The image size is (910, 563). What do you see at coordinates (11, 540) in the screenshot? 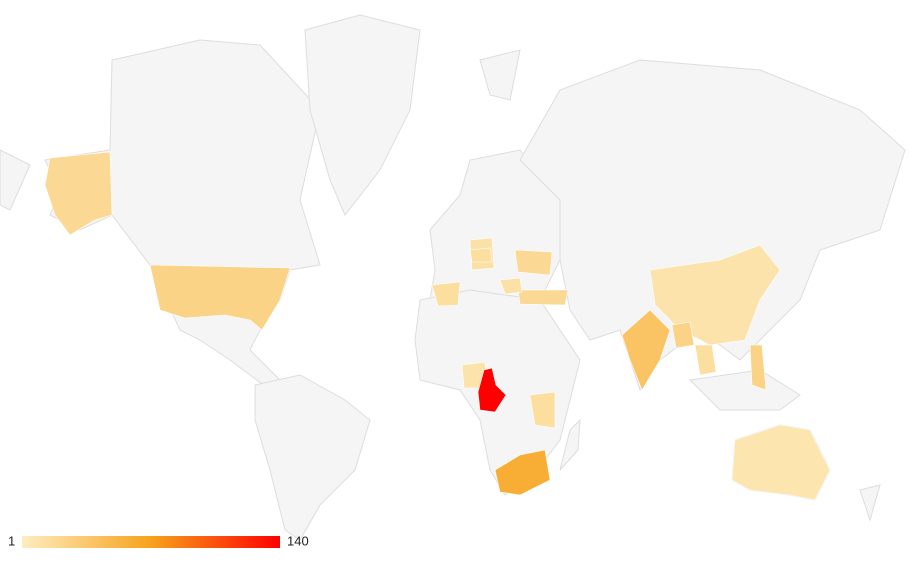
I see `legend-min: 1` at bounding box center [11, 540].